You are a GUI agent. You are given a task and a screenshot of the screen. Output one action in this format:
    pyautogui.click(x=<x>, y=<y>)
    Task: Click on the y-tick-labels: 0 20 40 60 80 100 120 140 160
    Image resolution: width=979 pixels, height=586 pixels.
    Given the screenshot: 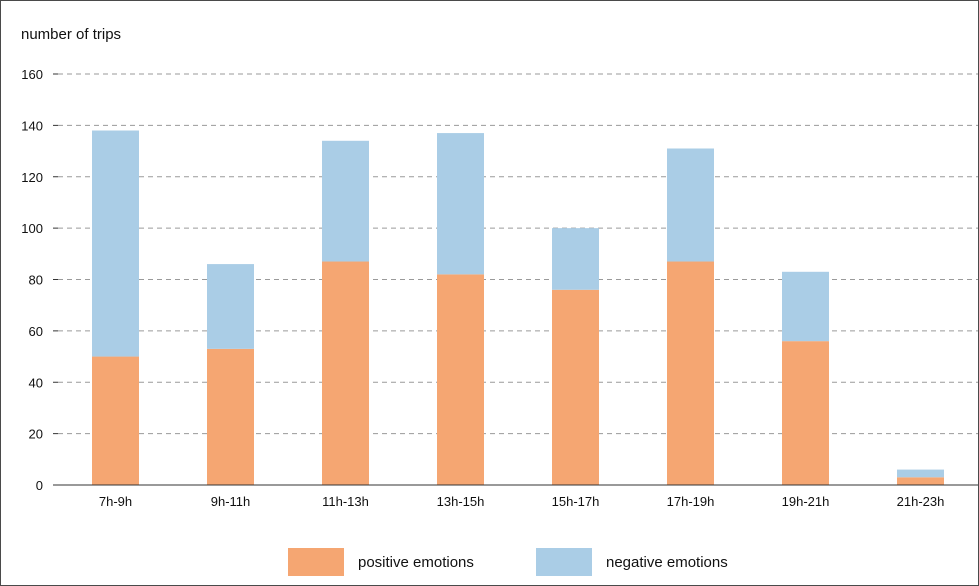 What is the action you would take?
    pyautogui.click(x=32, y=280)
    